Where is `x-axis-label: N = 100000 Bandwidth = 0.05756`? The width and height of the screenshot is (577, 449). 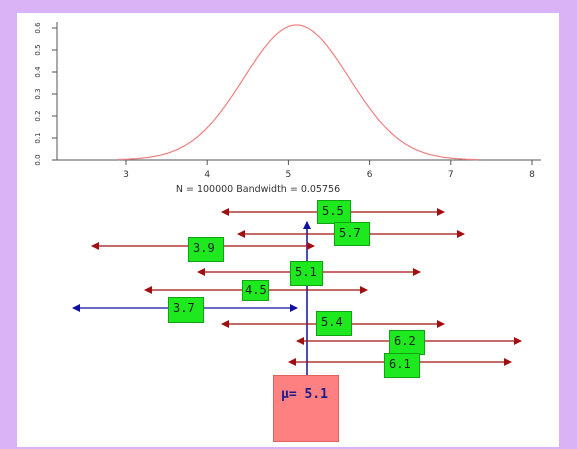
x-axis-label: N = 100000 Bandwidth = 0.05756 is located at coordinates (258, 189).